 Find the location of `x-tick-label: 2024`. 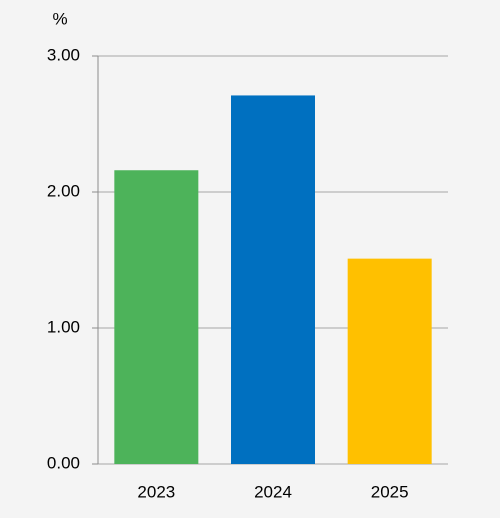

x-tick-label: 2024 is located at coordinates (273, 491).